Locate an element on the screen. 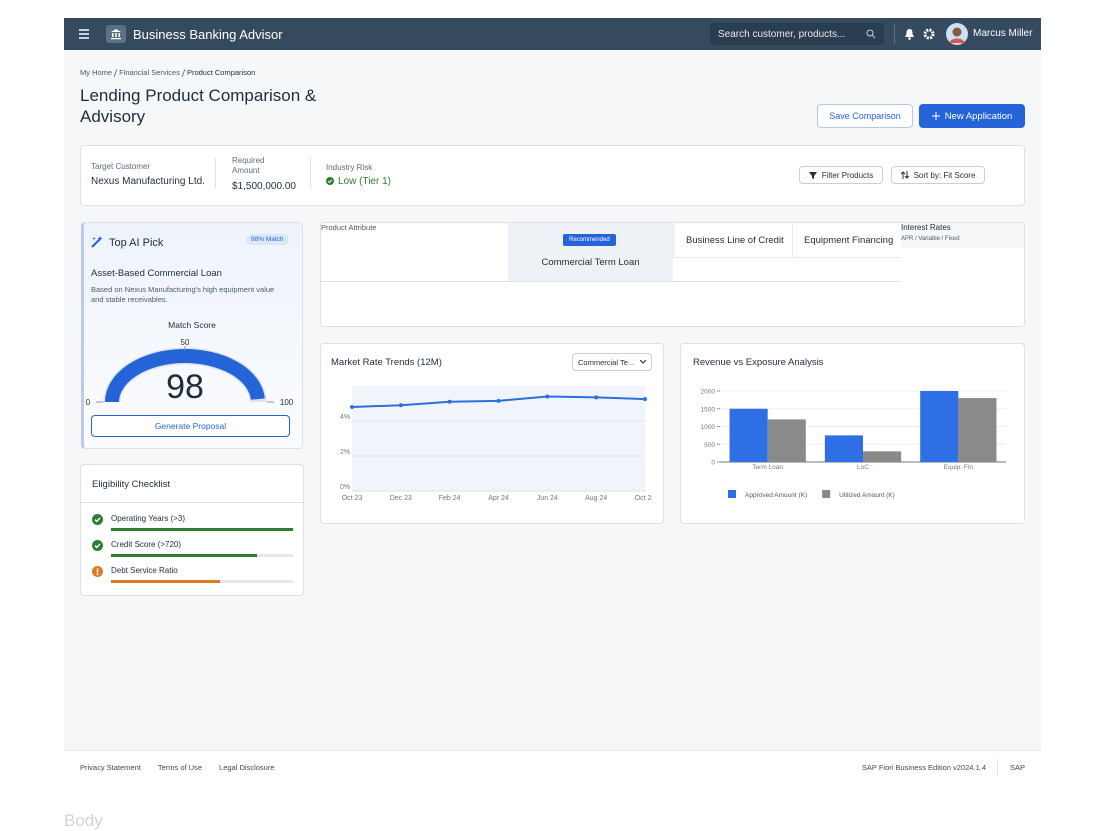 This screenshot has height=831, width=1105. y-tick-label: 1000 is located at coordinates (708, 427).